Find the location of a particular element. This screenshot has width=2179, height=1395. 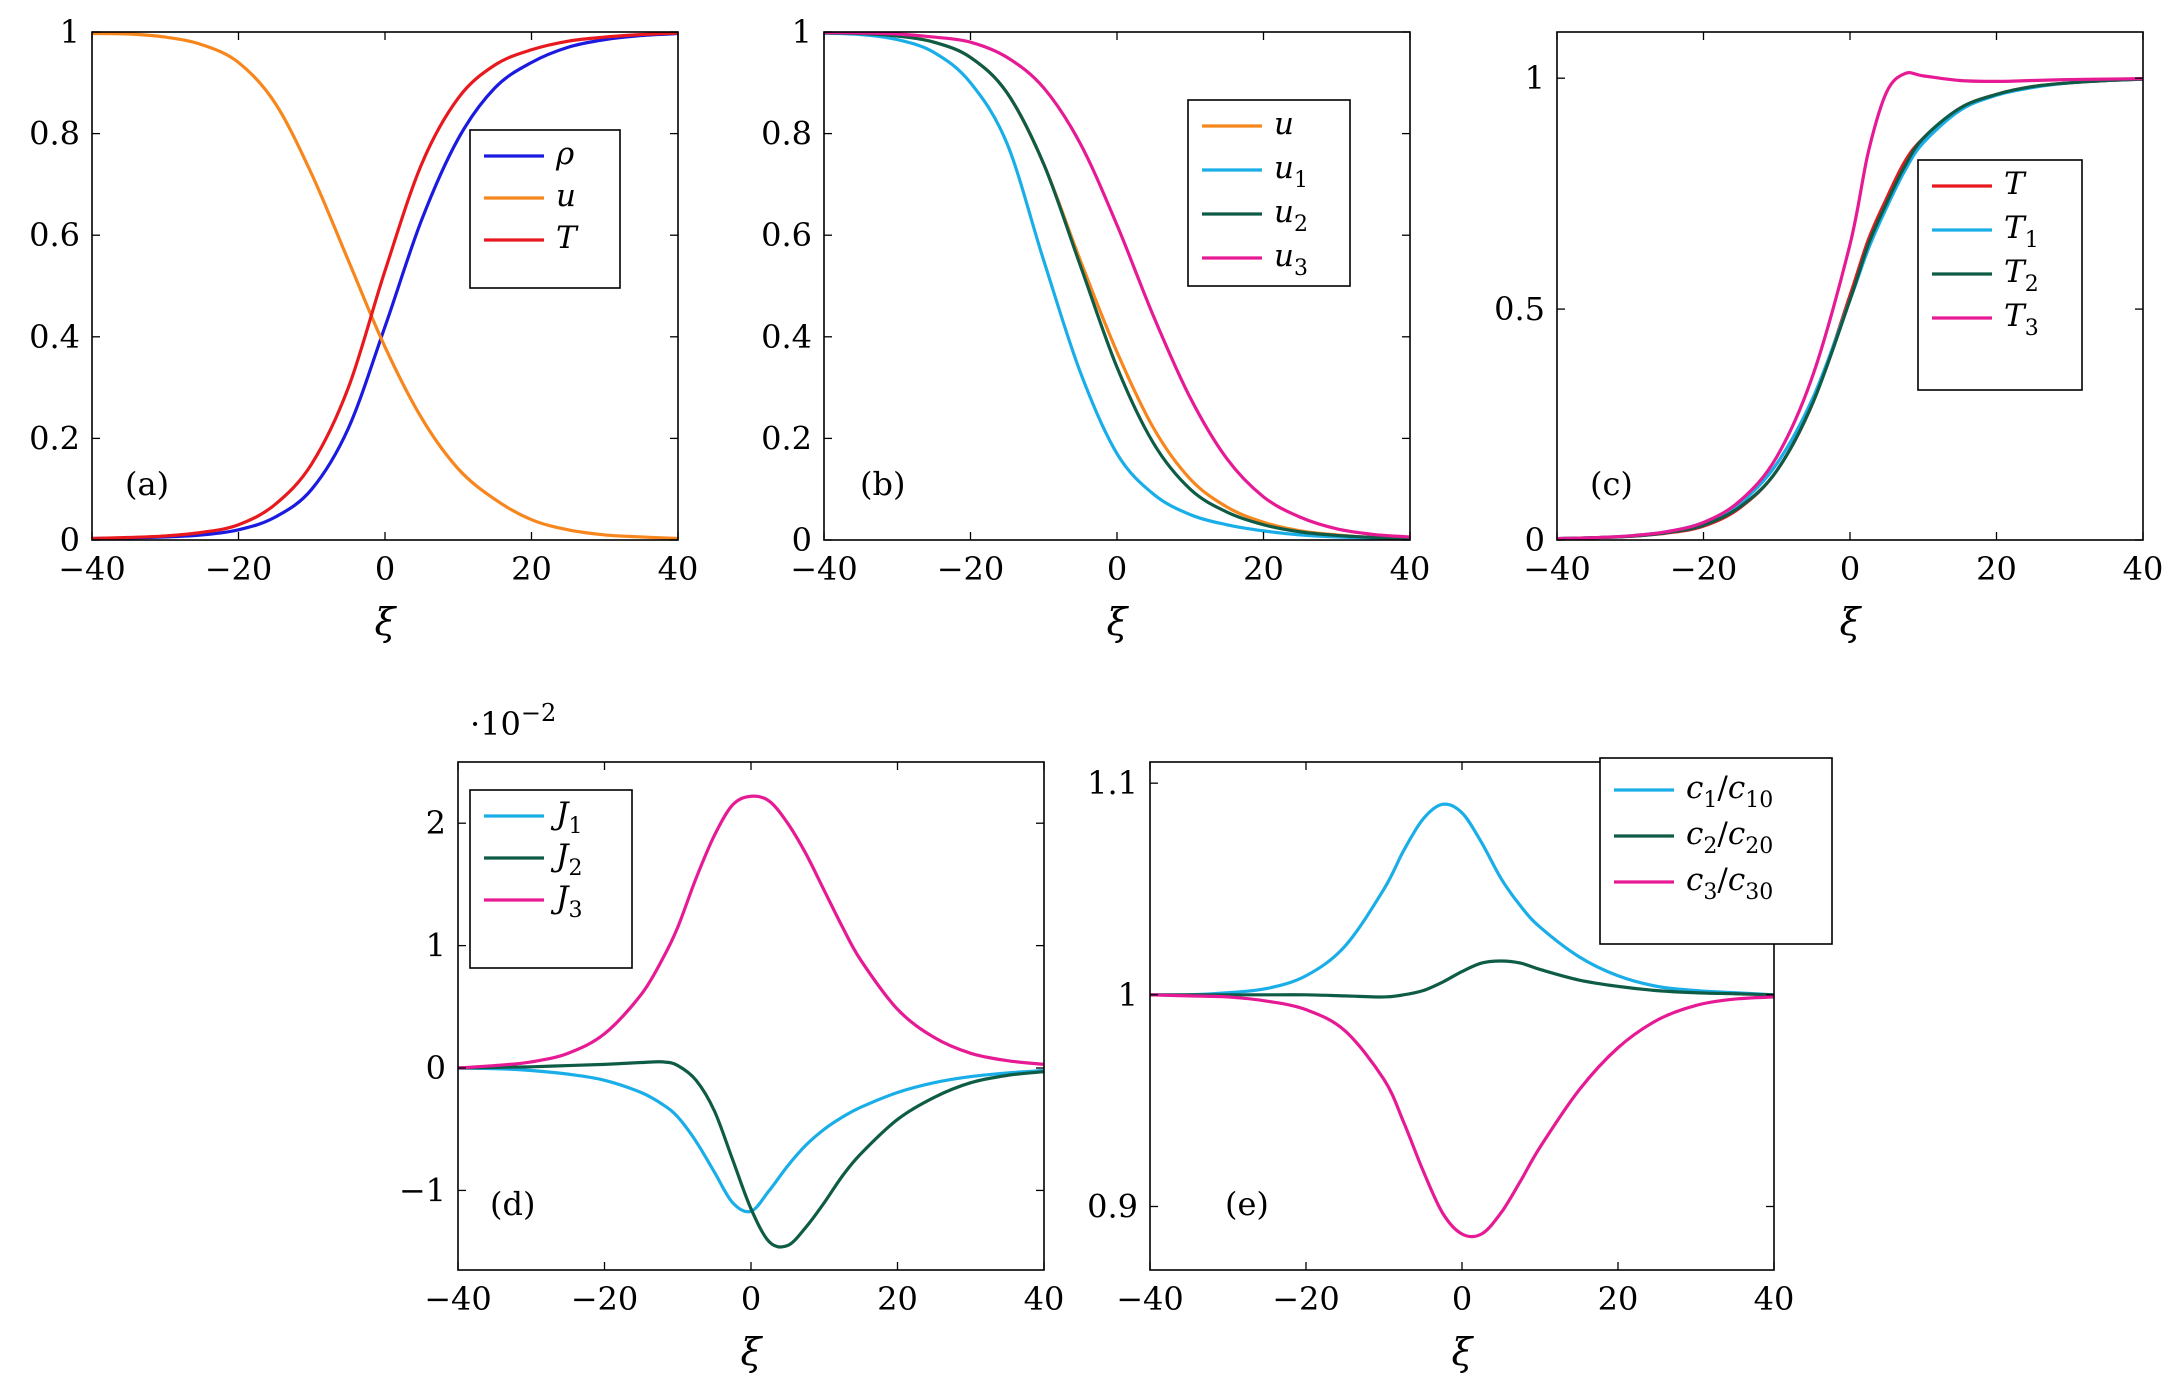

y-tick-label: 2 is located at coordinates (436, 823).